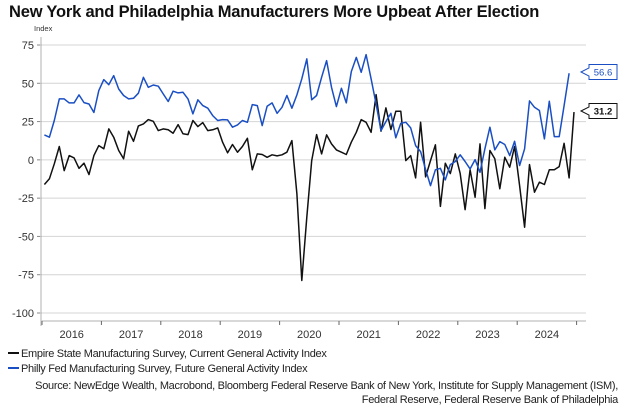  Describe the element at coordinates (43, 28) in the screenshot. I see `y-axis-label: Index` at that location.